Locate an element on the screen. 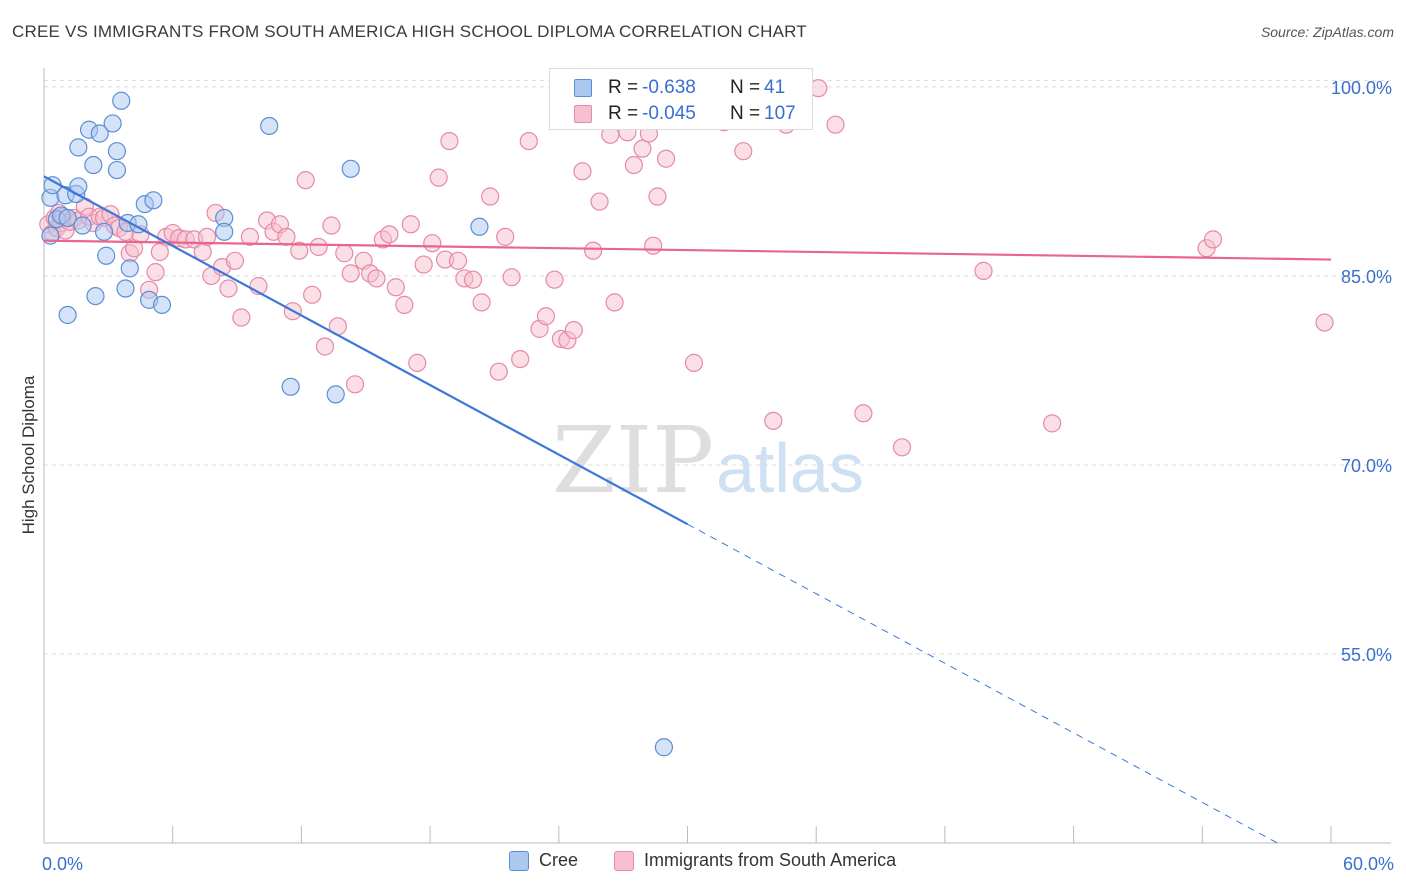  legend-swatch-imm is located at coordinates (624, 860).